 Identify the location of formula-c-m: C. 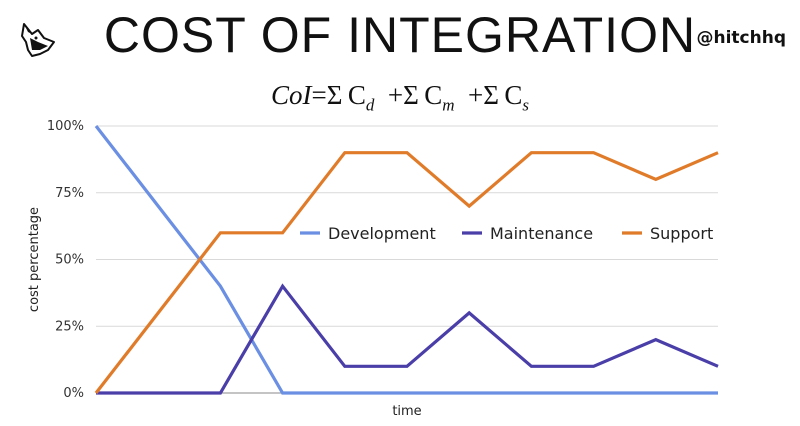
(433, 95).